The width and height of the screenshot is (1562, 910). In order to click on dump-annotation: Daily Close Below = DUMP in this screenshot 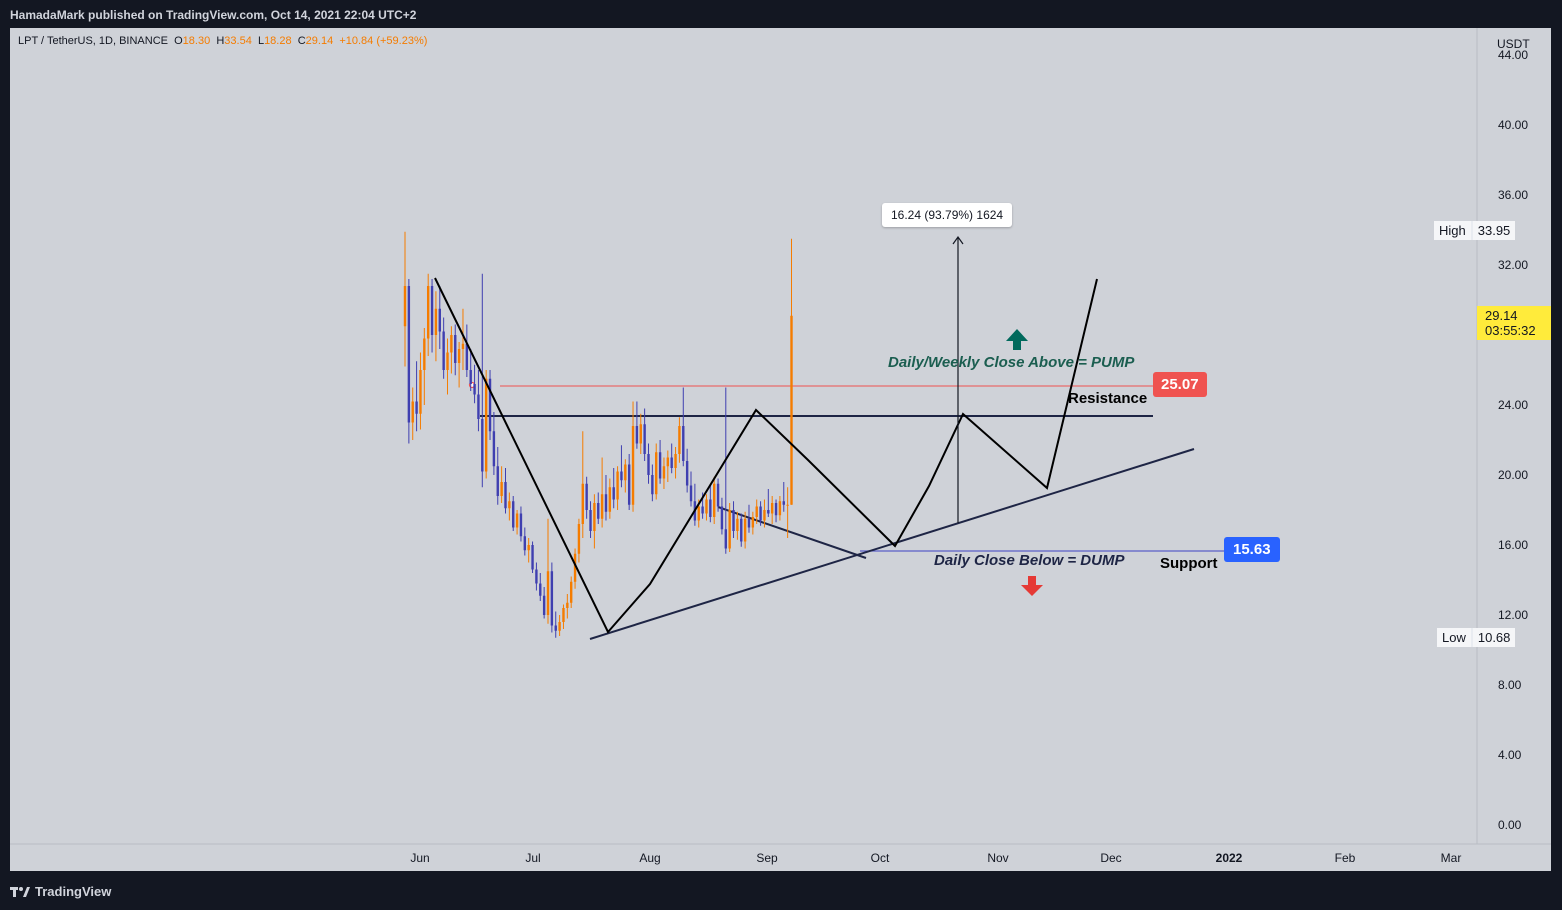, I will do `click(1029, 560)`.